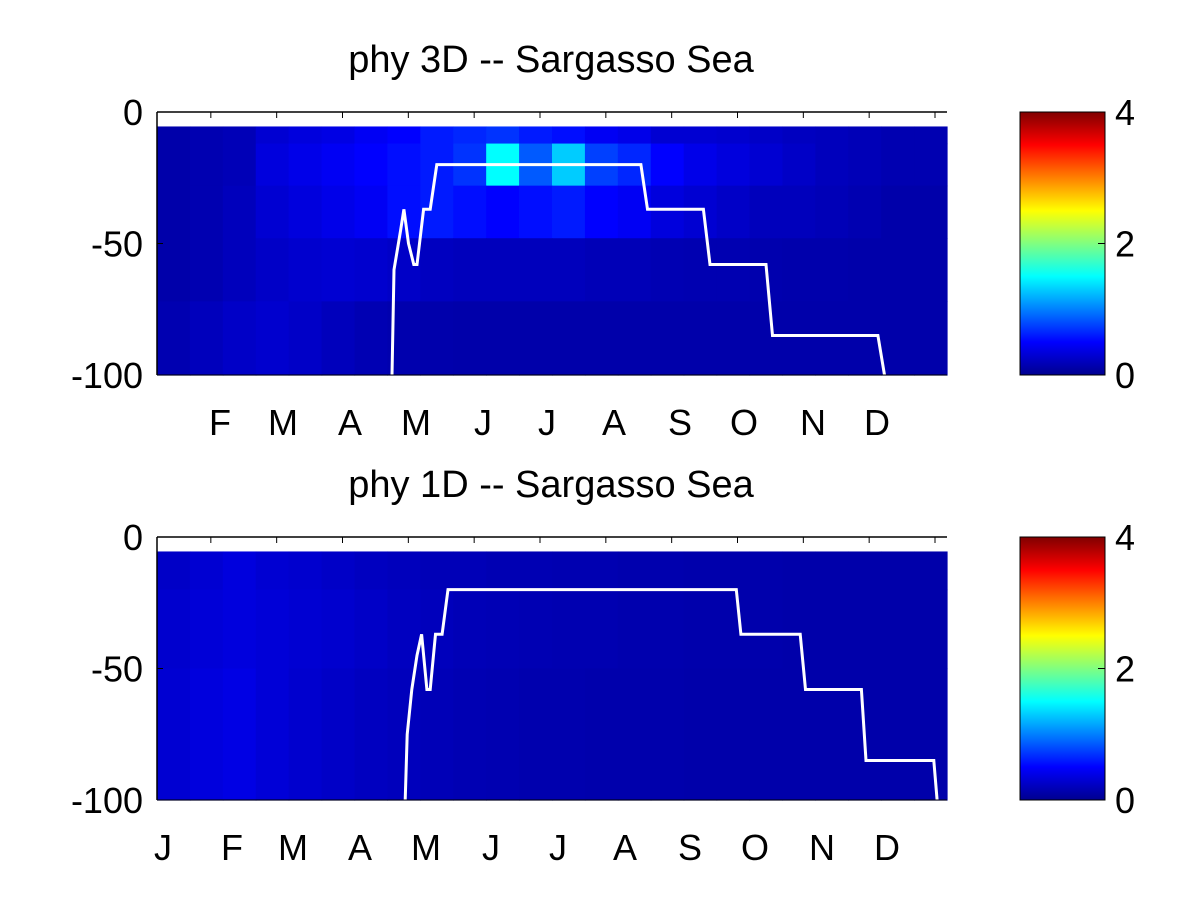 The height and width of the screenshot is (900, 1200). I want to click on mixed-layer-line-1d, so click(671, 694).